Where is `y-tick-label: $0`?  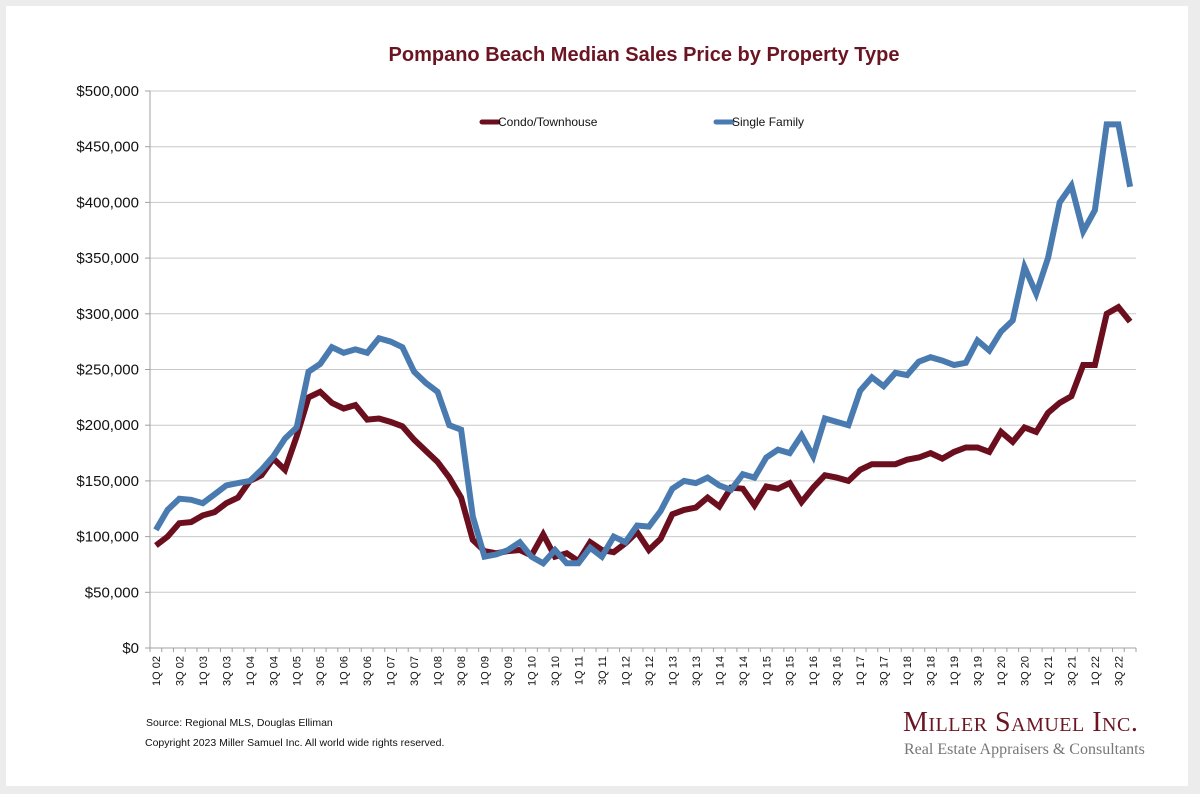
y-tick-label: $0 is located at coordinates (130, 648).